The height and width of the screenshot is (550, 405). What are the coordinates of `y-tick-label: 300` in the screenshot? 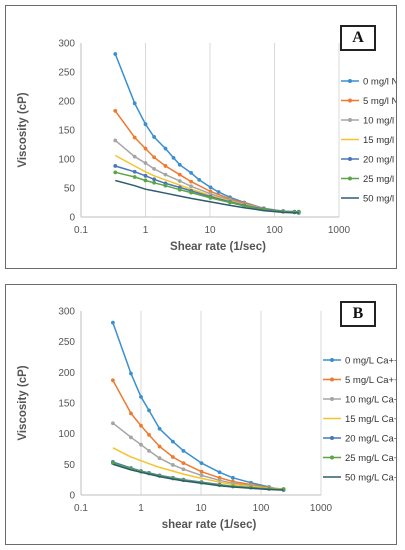 It's located at (66, 312).